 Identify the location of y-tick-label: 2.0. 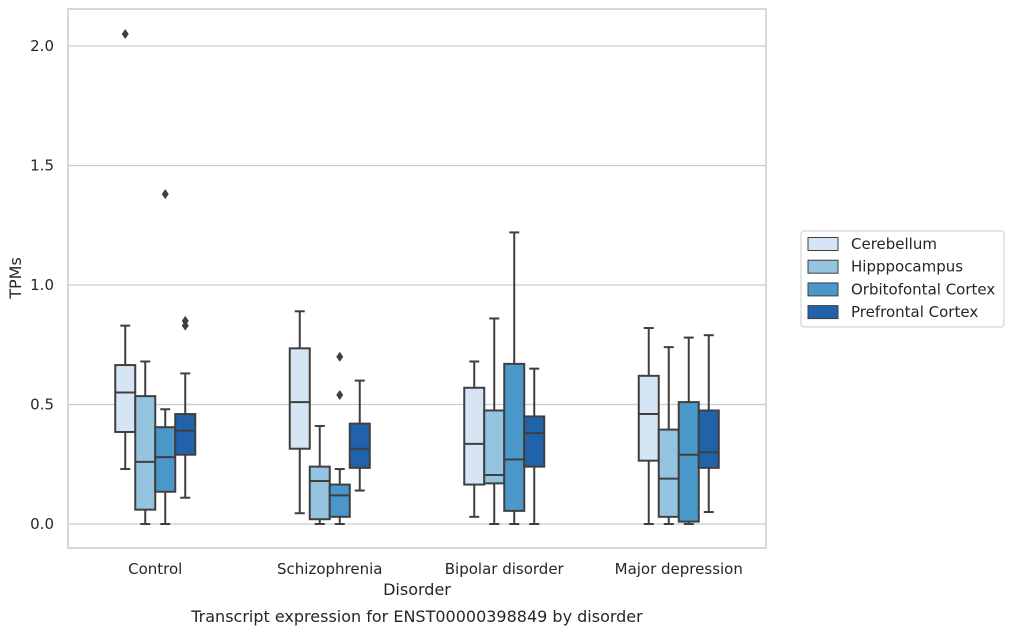
(42, 46).